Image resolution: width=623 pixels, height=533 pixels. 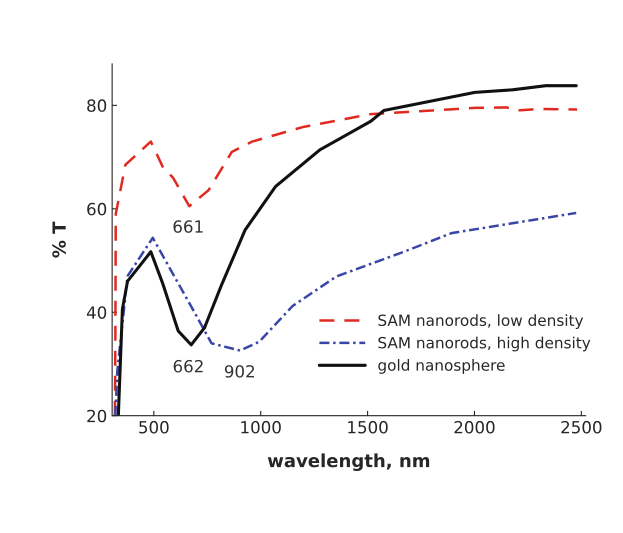 What do you see at coordinates (581, 427) in the screenshot?
I see `x-tick-label: 2500` at bounding box center [581, 427].